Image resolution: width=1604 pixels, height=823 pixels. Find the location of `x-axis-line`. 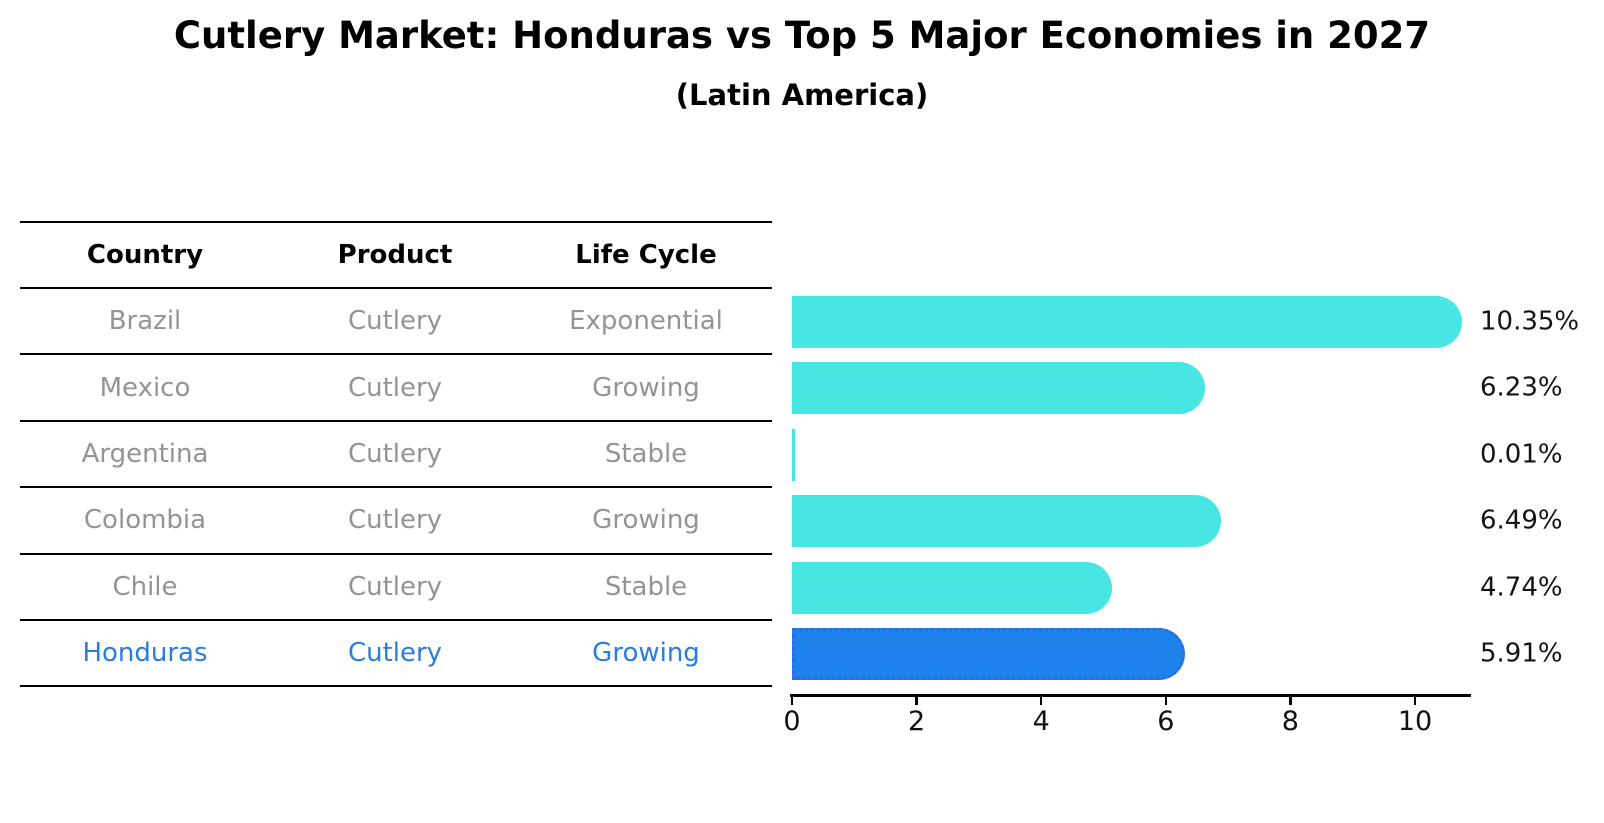

x-axis-line is located at coordinates (1130, 695).